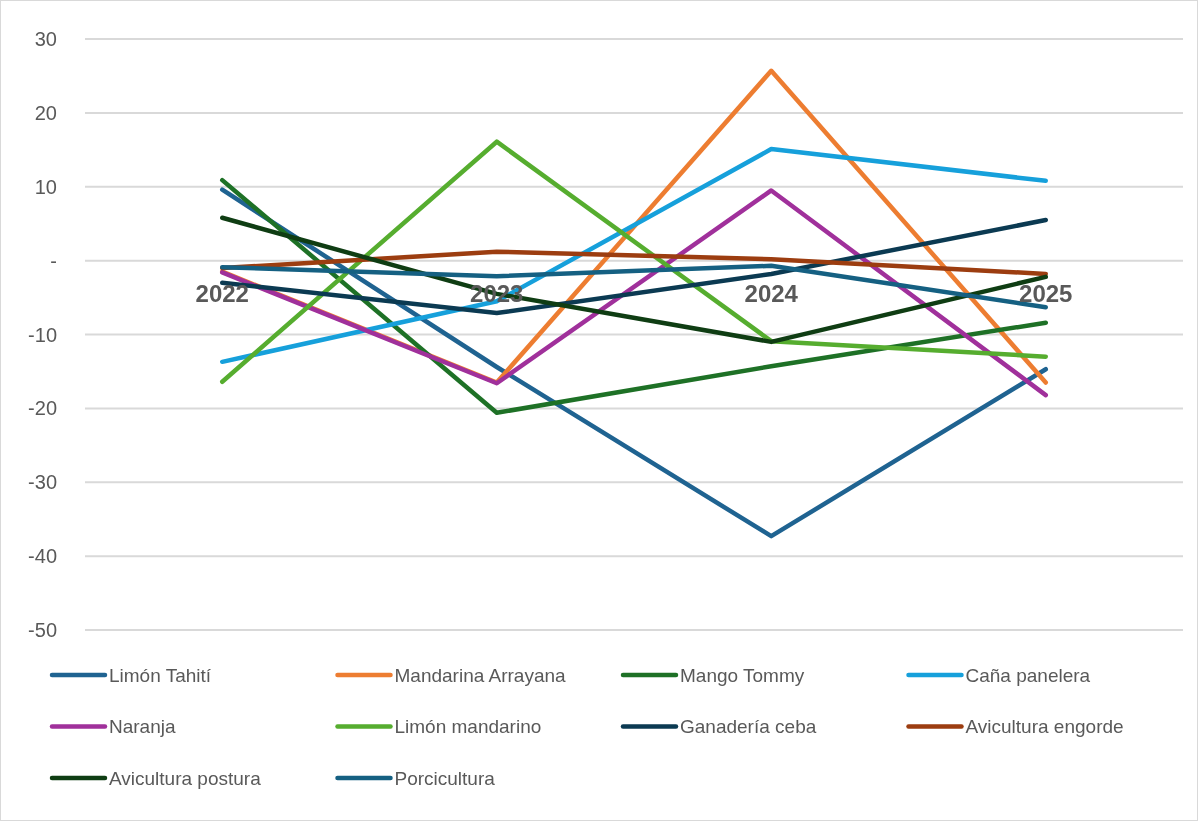  Describe the element at coordinates (634, 263) in the screenshot. I see `line-series` at that location.